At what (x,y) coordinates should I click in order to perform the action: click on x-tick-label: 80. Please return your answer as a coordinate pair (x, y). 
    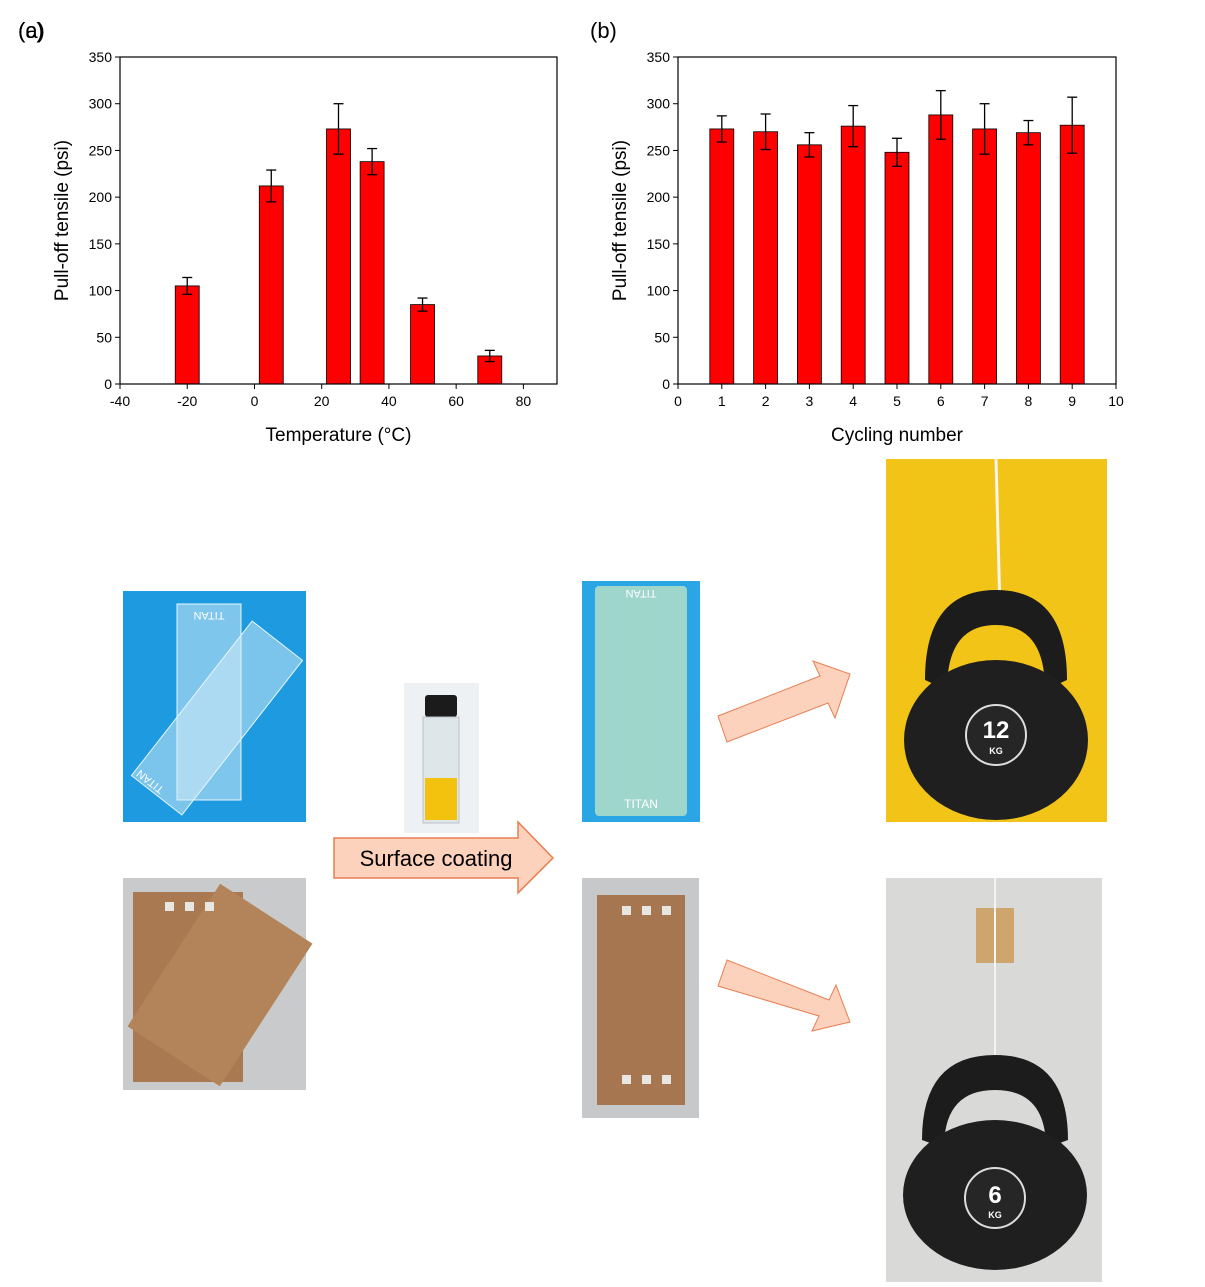
    Looking at the image, I should click on (524, 401).